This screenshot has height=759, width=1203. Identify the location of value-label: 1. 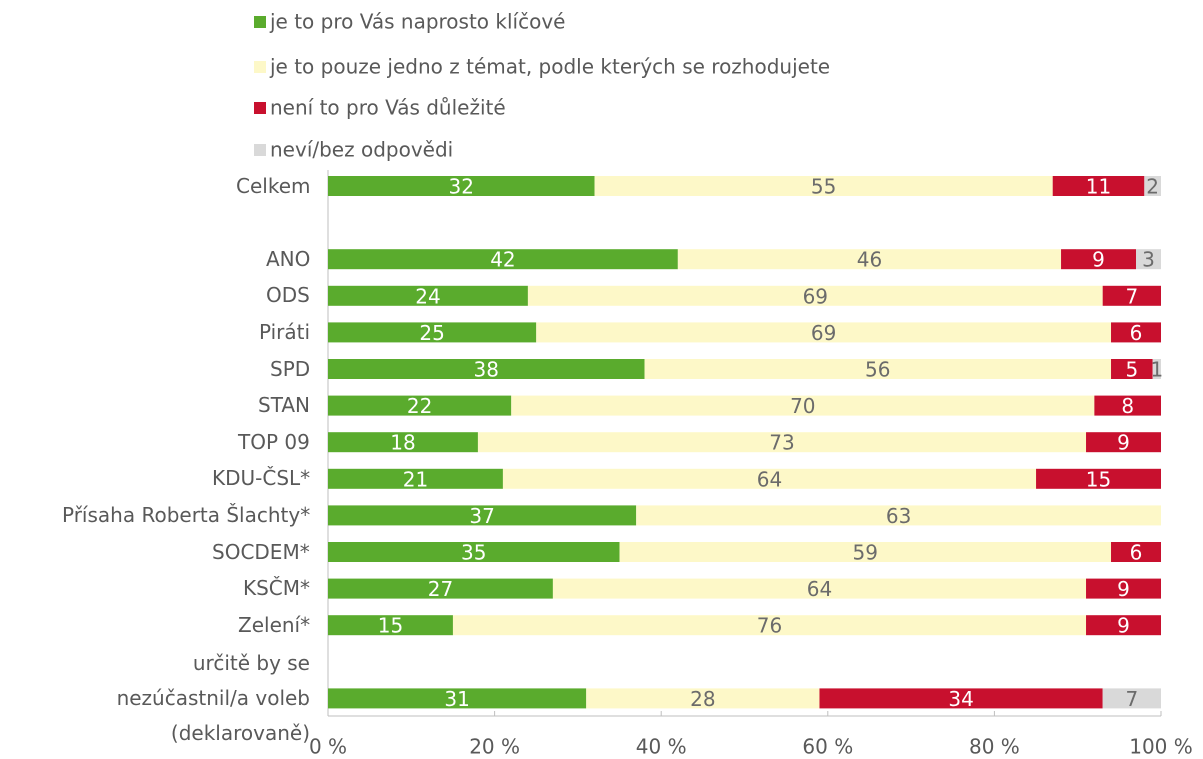
(1156, 370).